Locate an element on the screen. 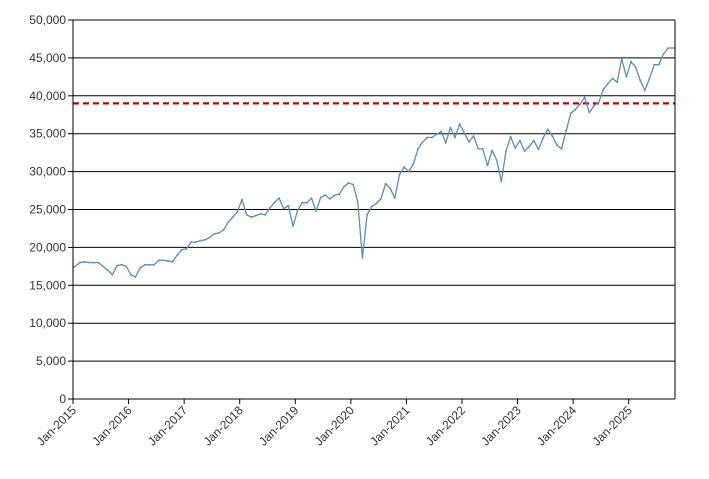 This screenshot has height=479, width=709. x-tick-label: Jan-2020 is located at coordinates (335, 426).